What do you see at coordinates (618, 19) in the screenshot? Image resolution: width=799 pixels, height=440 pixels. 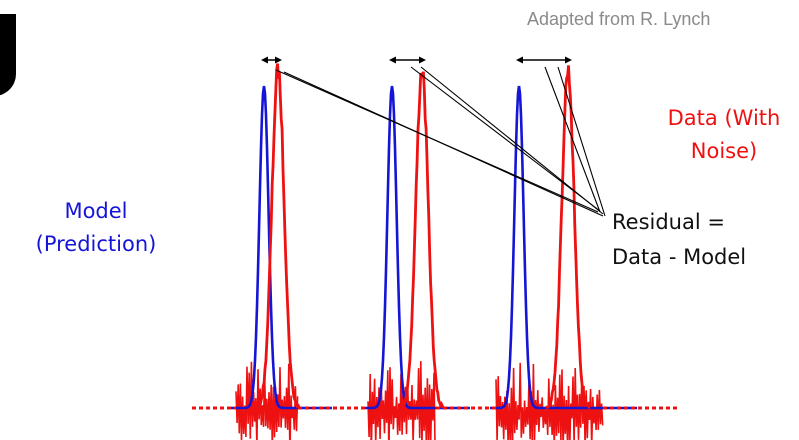 I see `credit-text: Adapted from R. Lynch` at bounding box center [618, 19].